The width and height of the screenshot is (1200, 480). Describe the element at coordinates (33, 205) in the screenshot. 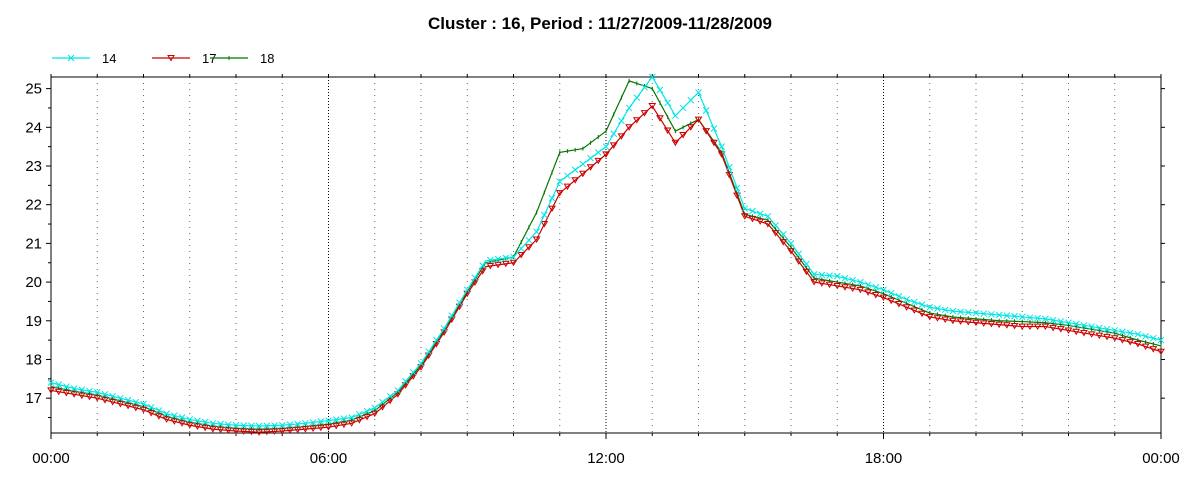

I see `y-tick-label: 22` at that location.